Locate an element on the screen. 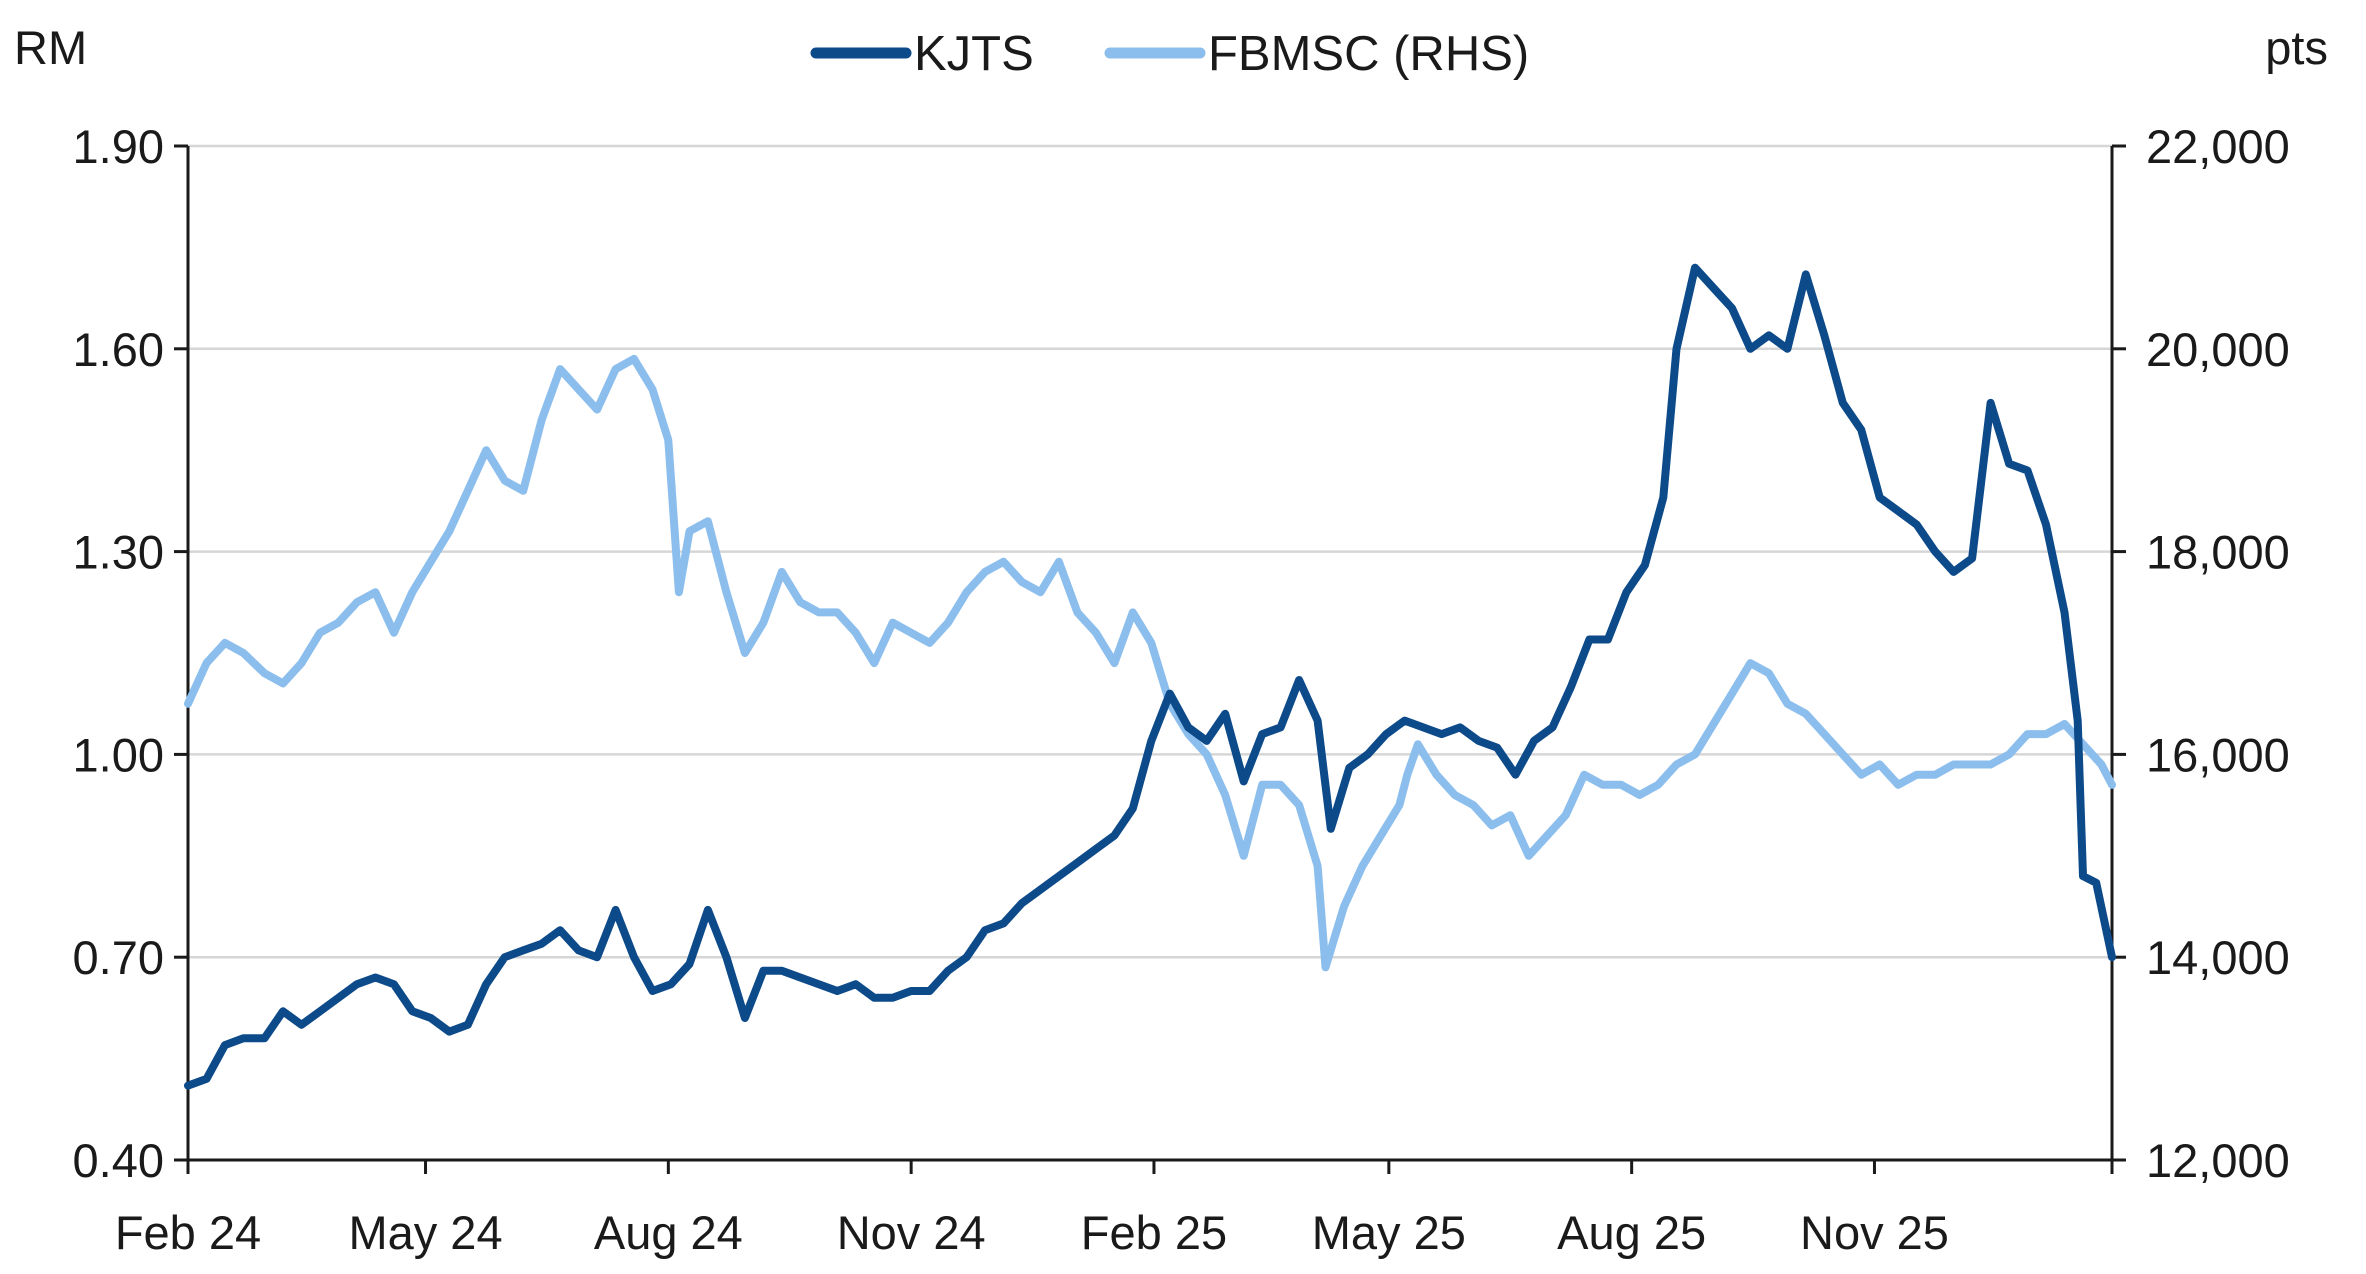  x-tick-label: Nov 24 is located at coordinates (911, 1232).